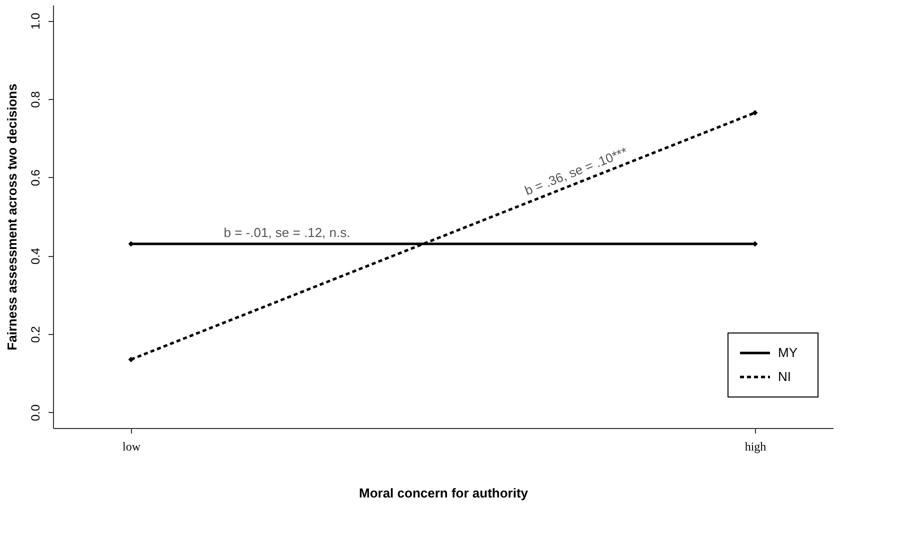  What do you see at coordinates (35, 21) in the screenshot?
I see `y-tick-label: 1.0` at bounding box center [35, 21].